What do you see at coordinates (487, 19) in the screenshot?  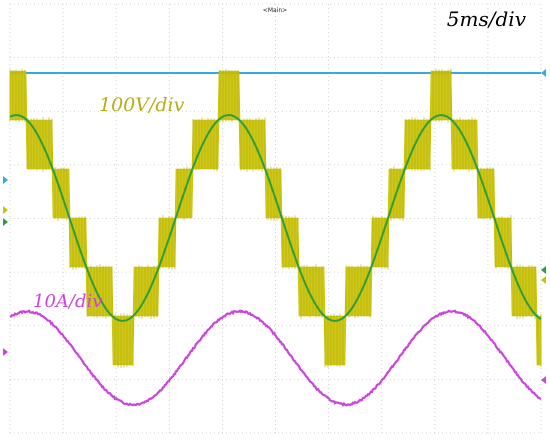 I see `timebase-label: 5ms/div` at bounding box center [487, 19].